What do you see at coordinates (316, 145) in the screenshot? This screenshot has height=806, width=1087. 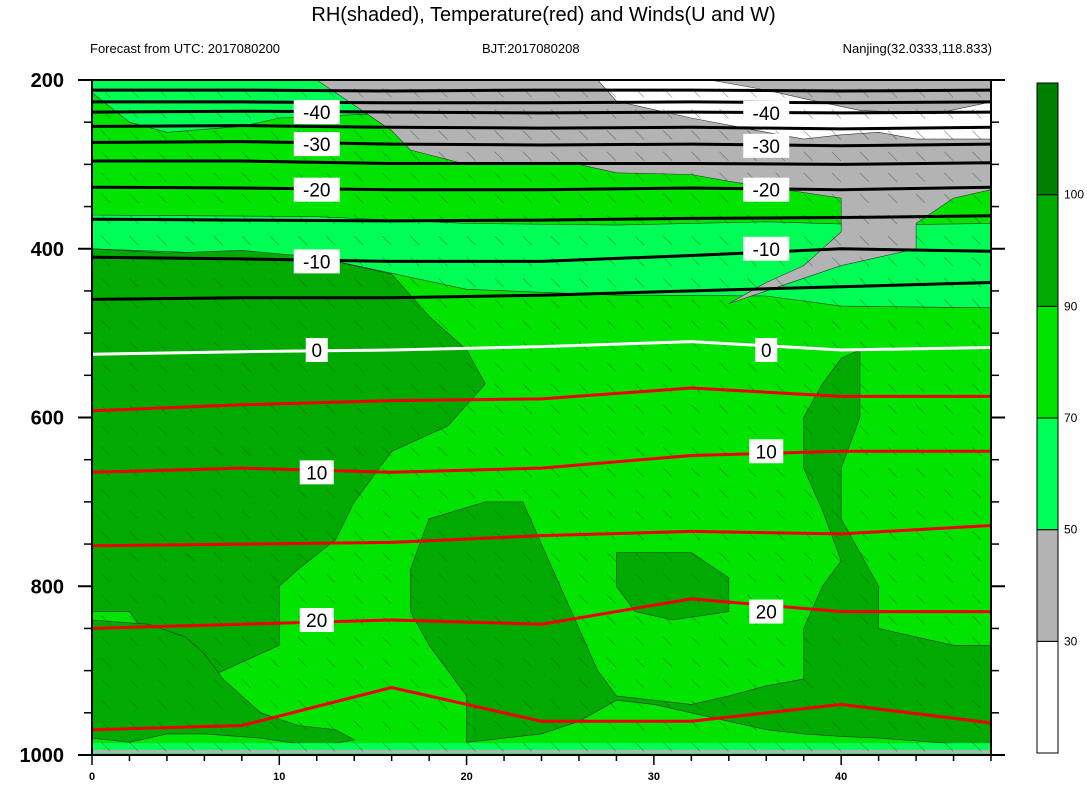 I see `contour-label: -30` at bounding box center [316, 145].